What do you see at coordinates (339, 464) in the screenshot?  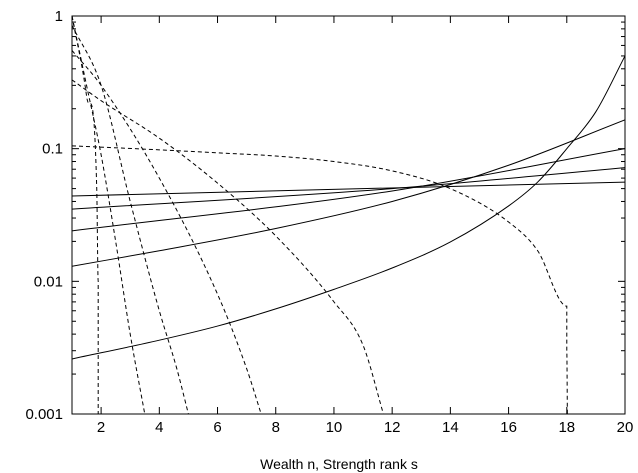 I see `x-axis-title: Wealth n, Strength rank s` at bounding box center [339, 464].